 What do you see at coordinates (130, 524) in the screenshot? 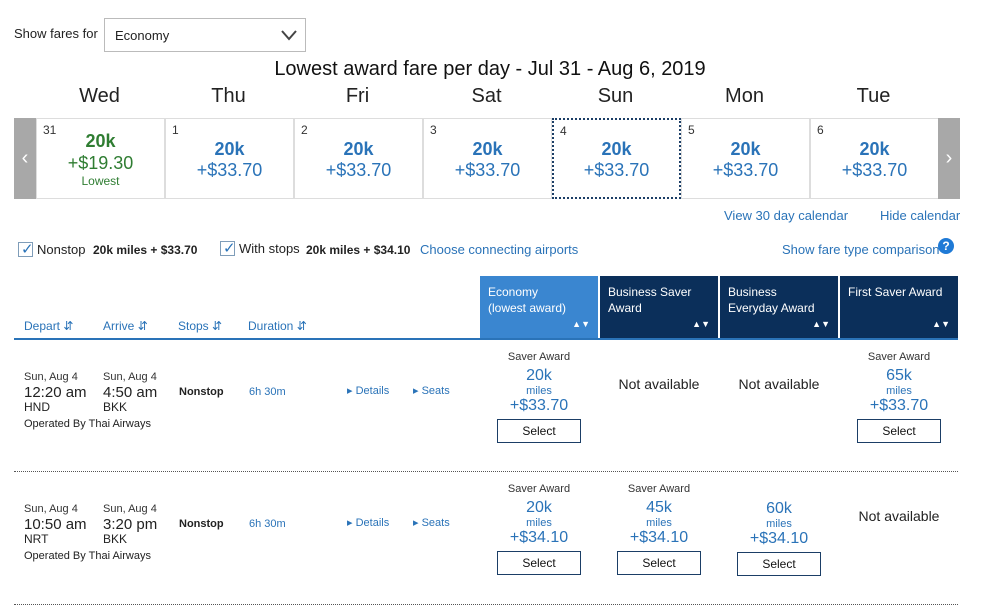
I see `arrive-time: 3:20 pm` at bounding box center [130, 524].